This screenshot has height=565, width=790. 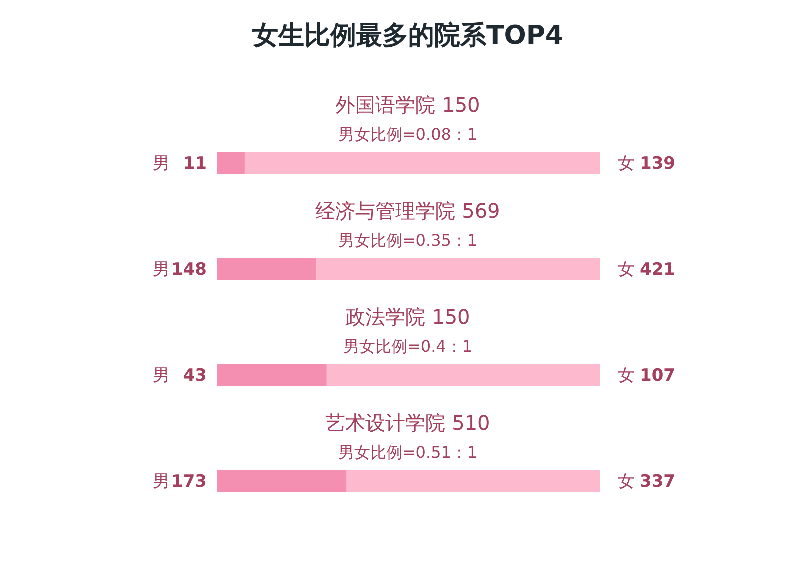 I want to click on series-label: 女, so click(x=626, y=164).